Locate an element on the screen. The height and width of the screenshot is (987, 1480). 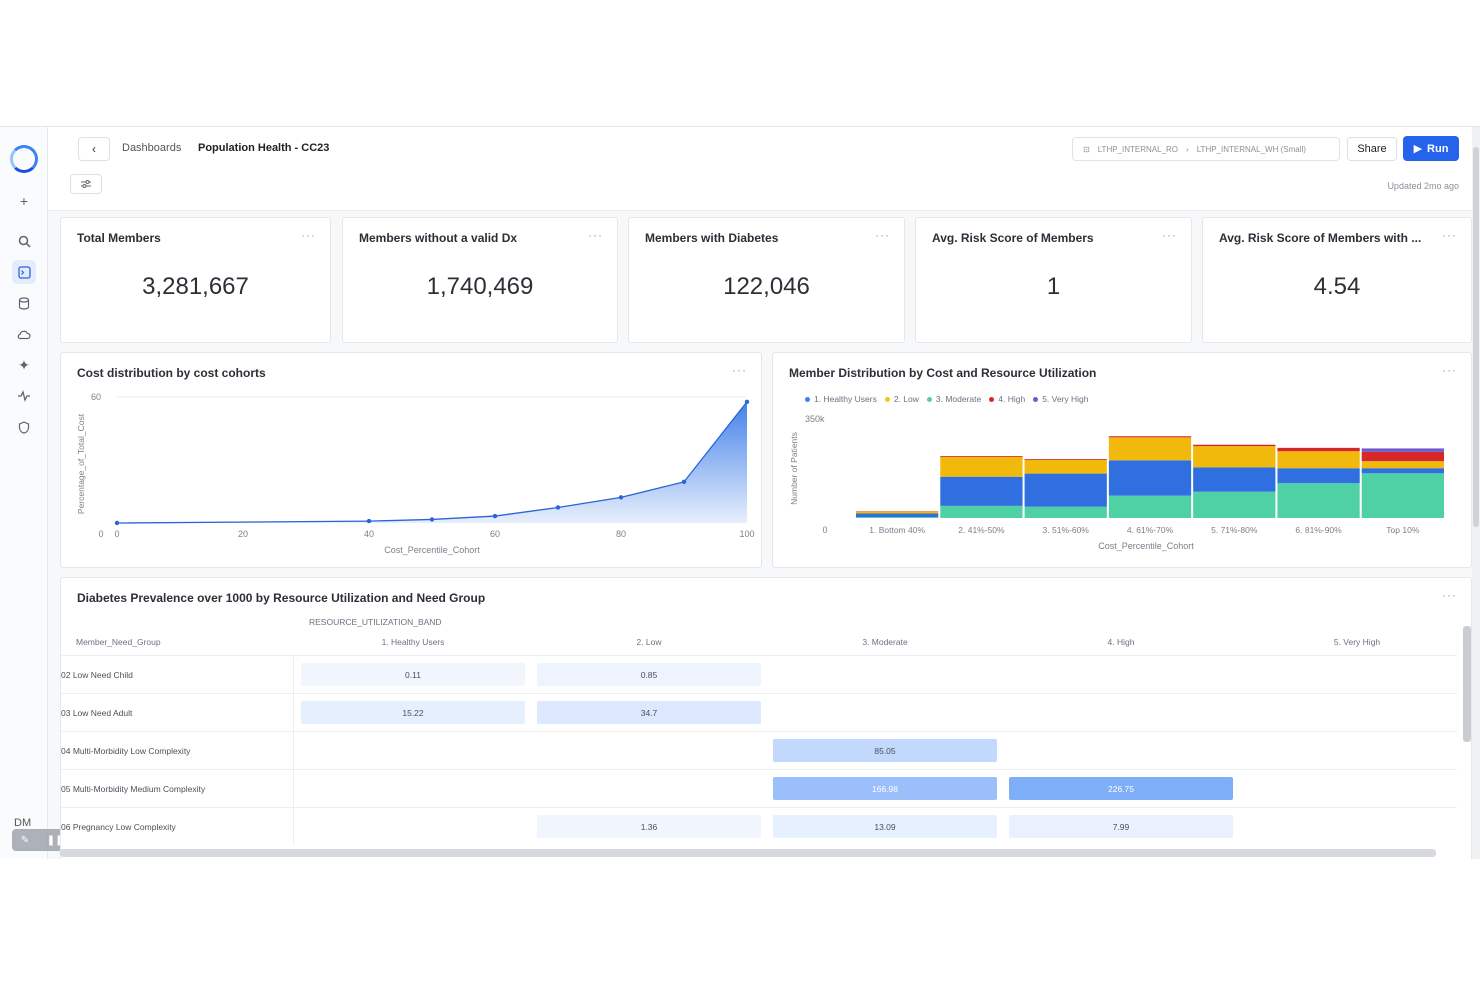
app-logo-icon is located at coordinates (24, 159).